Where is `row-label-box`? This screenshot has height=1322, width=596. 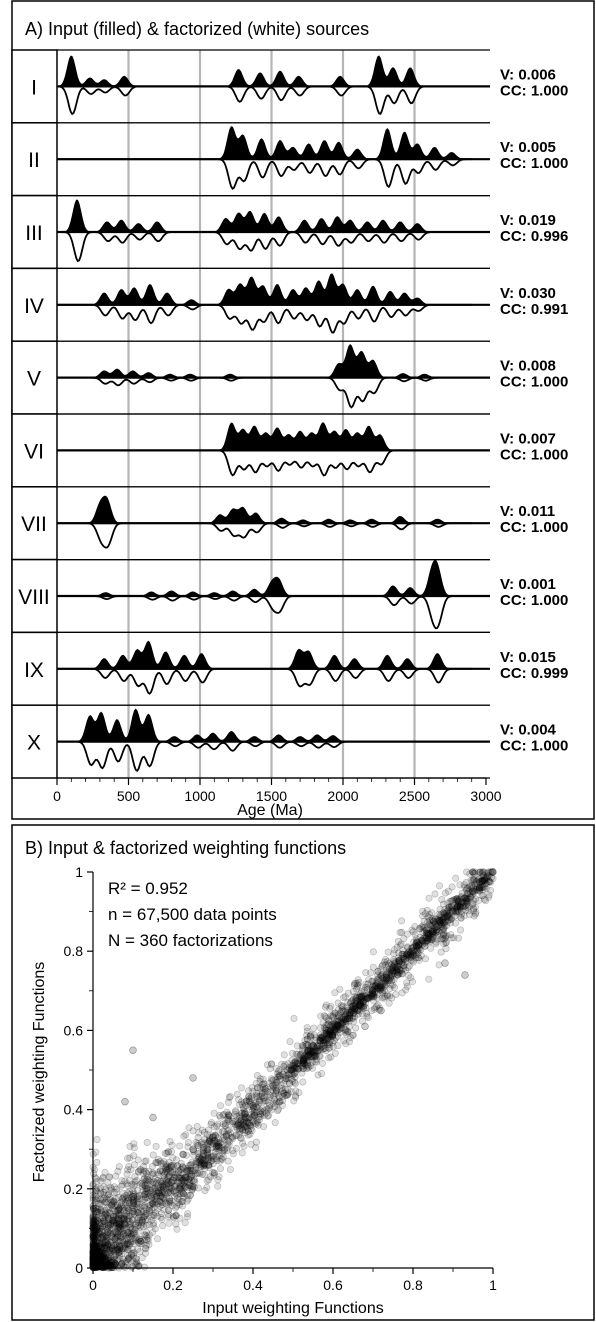 row-label-box is located at coordinates (34, 668).